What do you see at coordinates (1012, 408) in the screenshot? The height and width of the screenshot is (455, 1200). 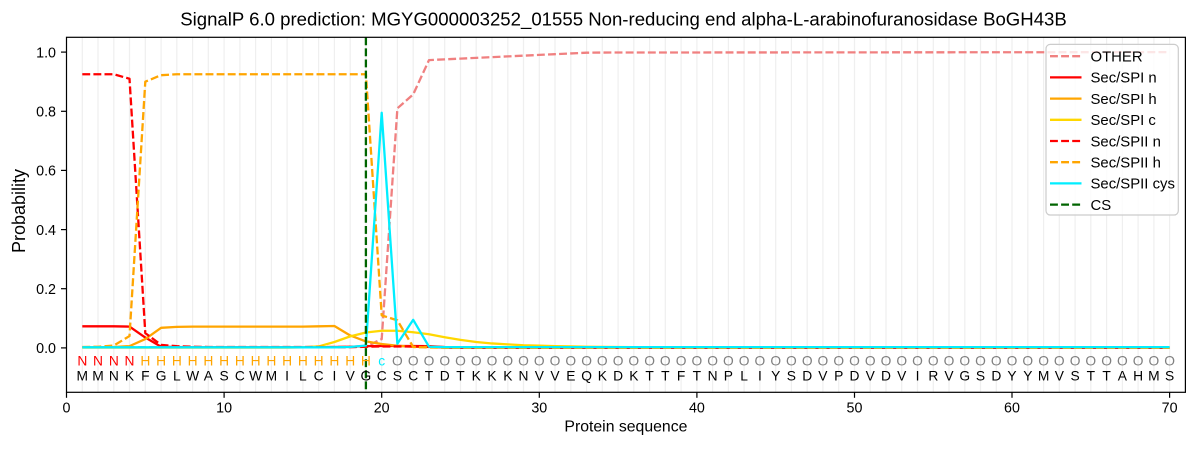 I see `svg-text: 60` at bounding box center [1012, 408].